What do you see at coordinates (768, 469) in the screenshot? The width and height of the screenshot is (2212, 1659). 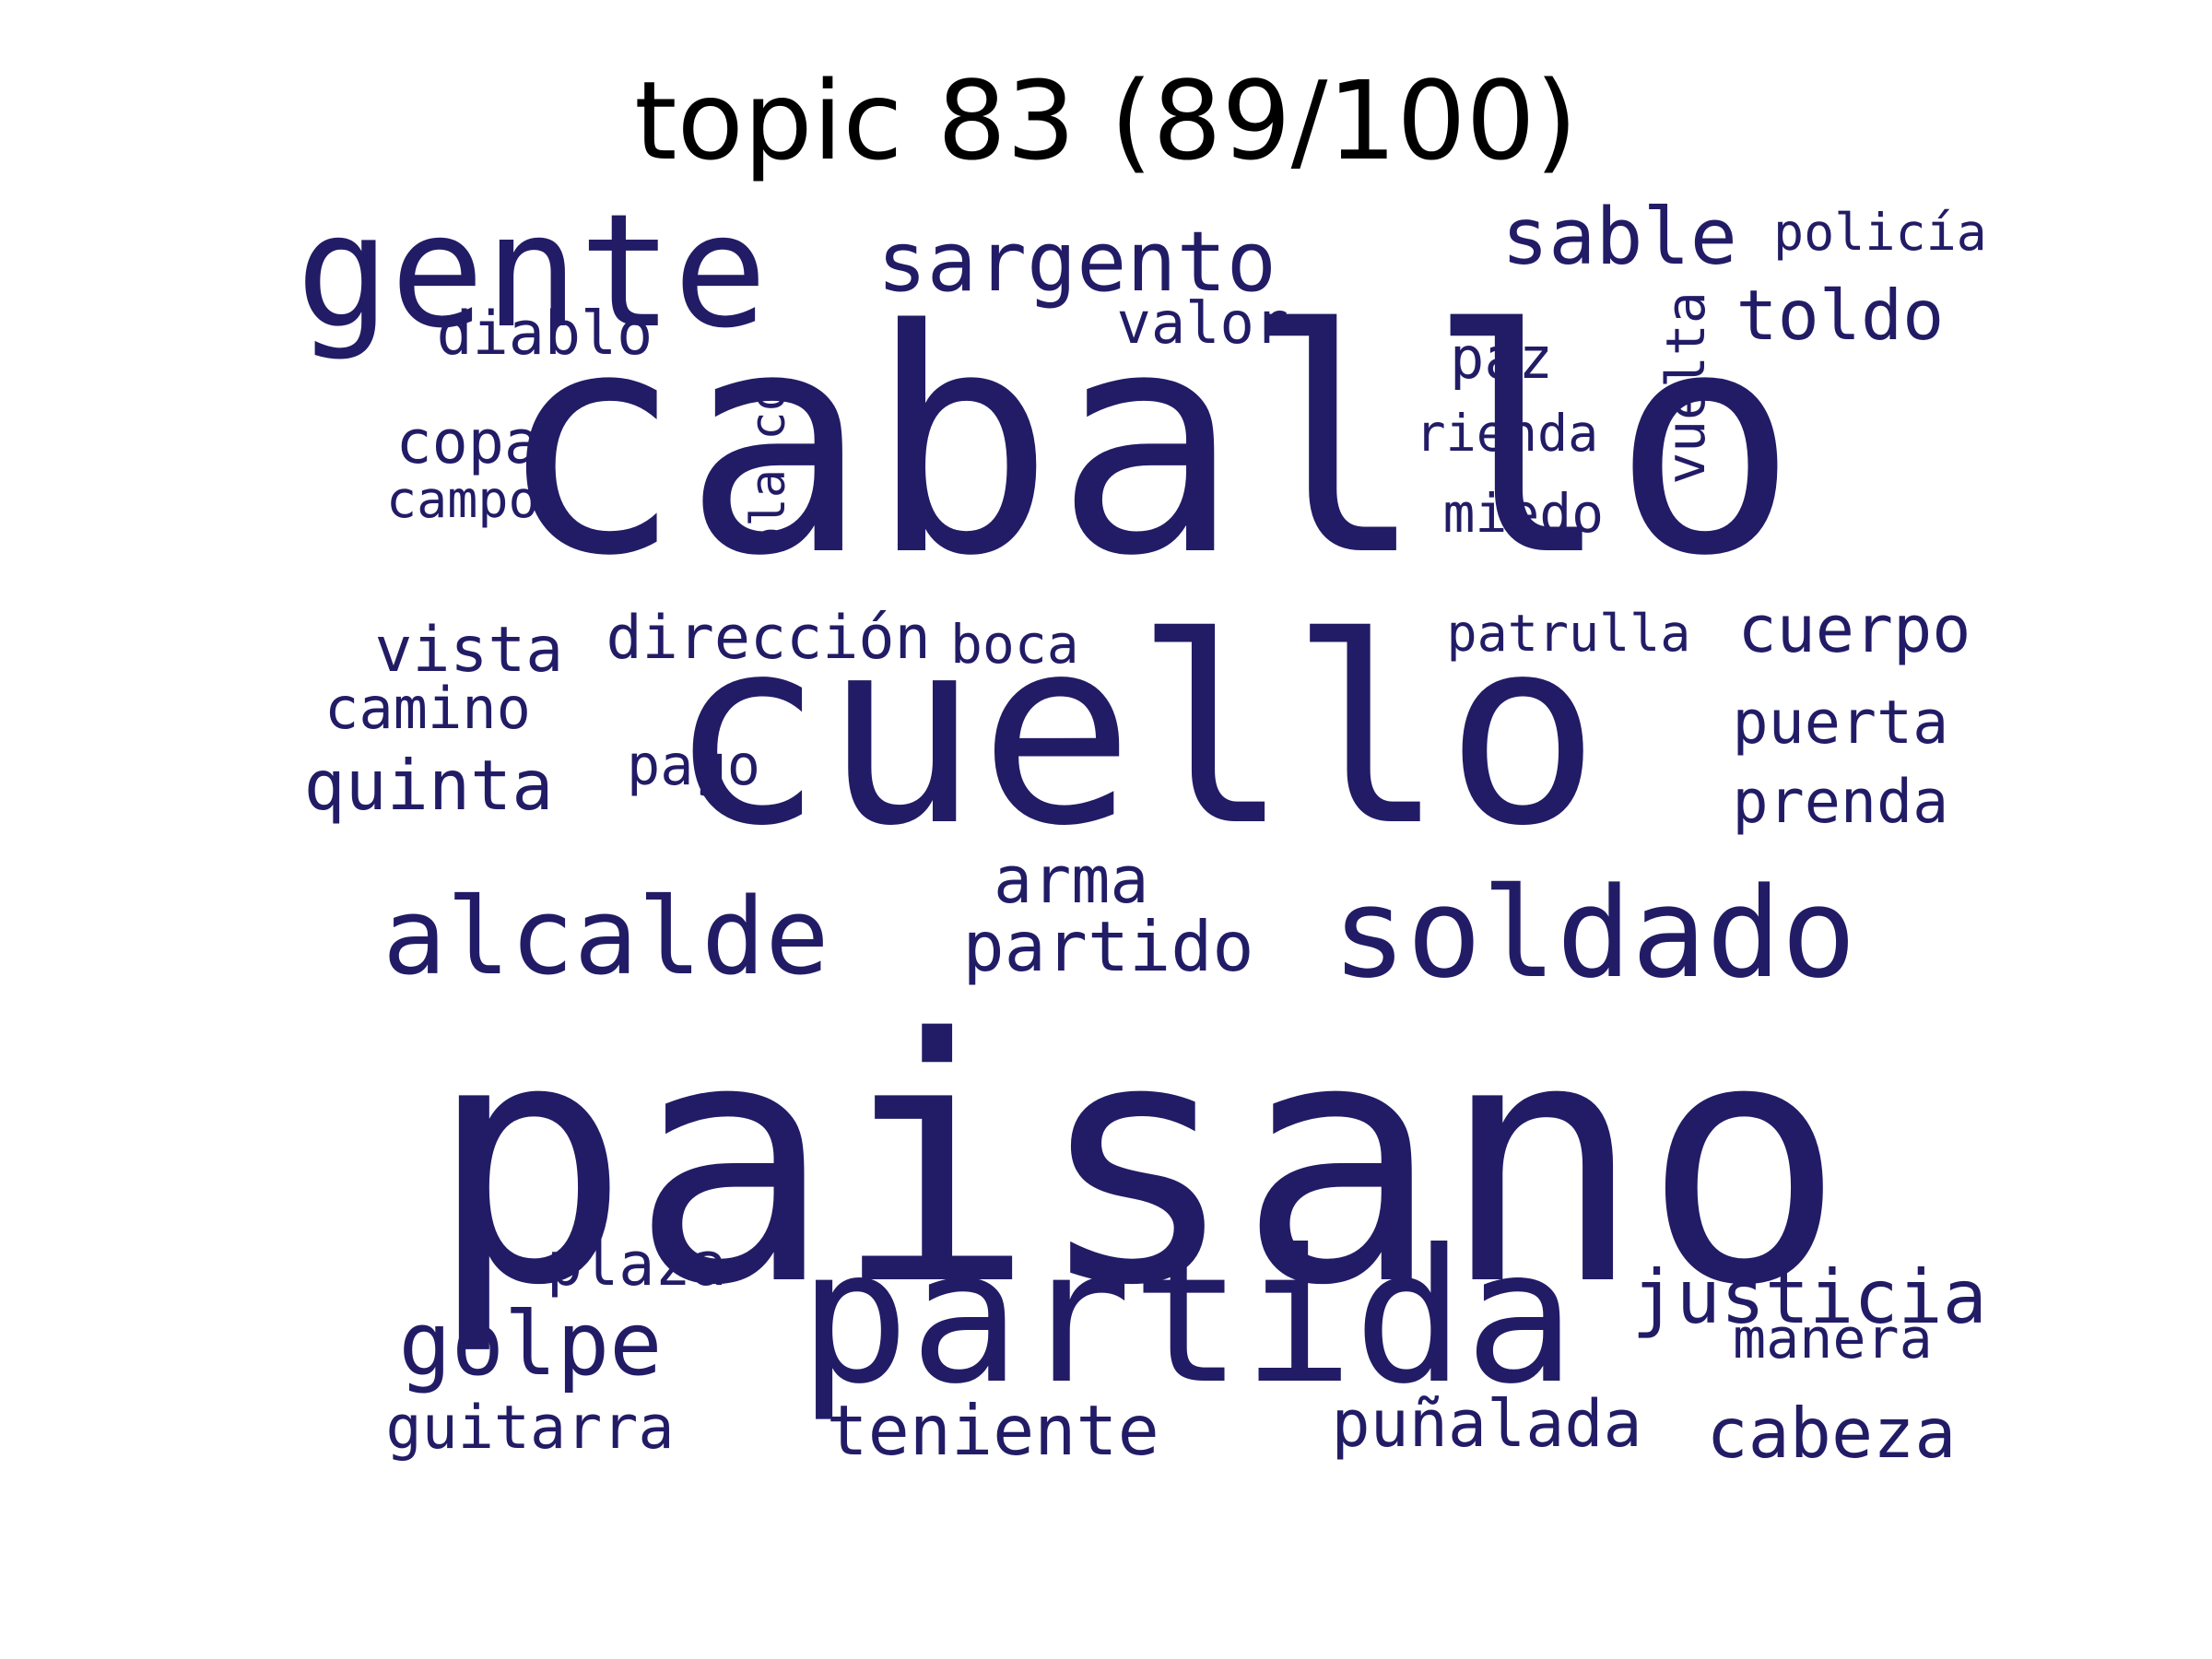 I see `word-blanco: blanco` at bounding box center [768, 469].